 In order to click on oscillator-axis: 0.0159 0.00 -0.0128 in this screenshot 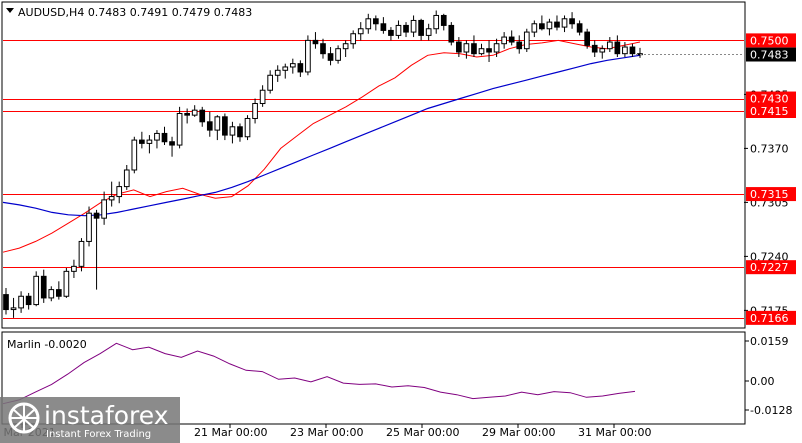, I will do `click(768, 376)`.